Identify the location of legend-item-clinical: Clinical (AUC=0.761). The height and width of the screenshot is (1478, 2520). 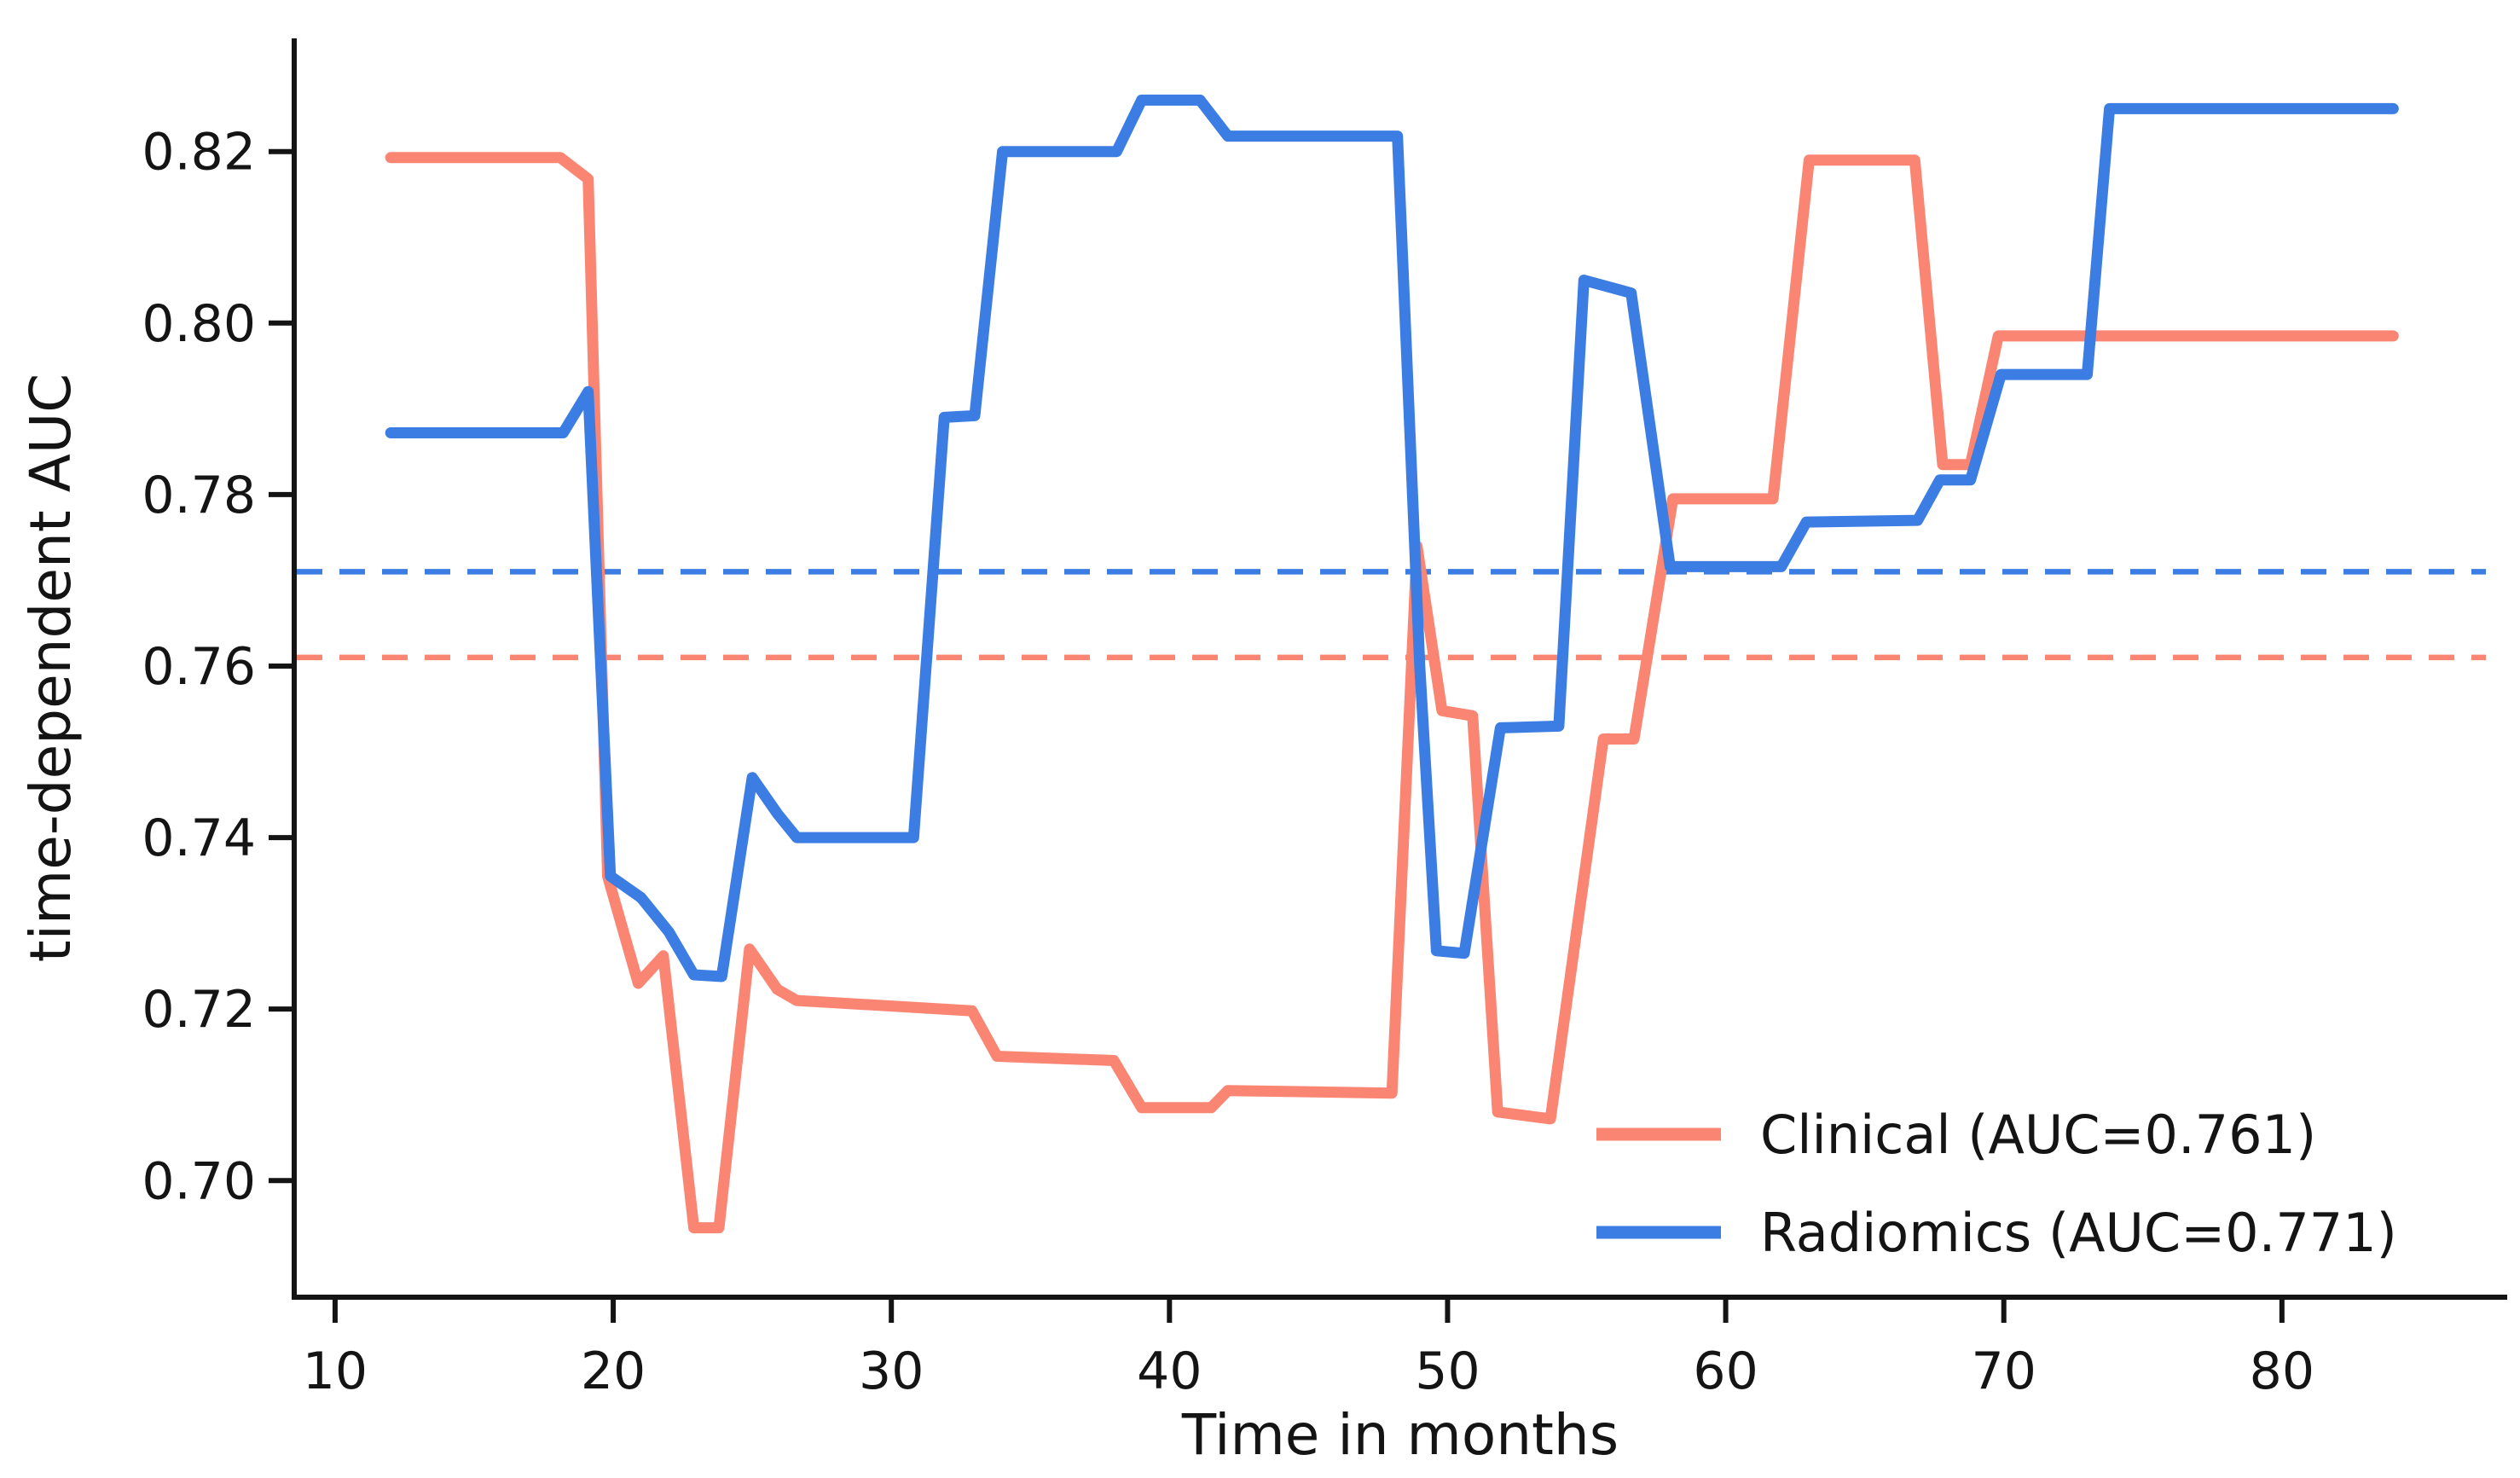
(1956, 1135).